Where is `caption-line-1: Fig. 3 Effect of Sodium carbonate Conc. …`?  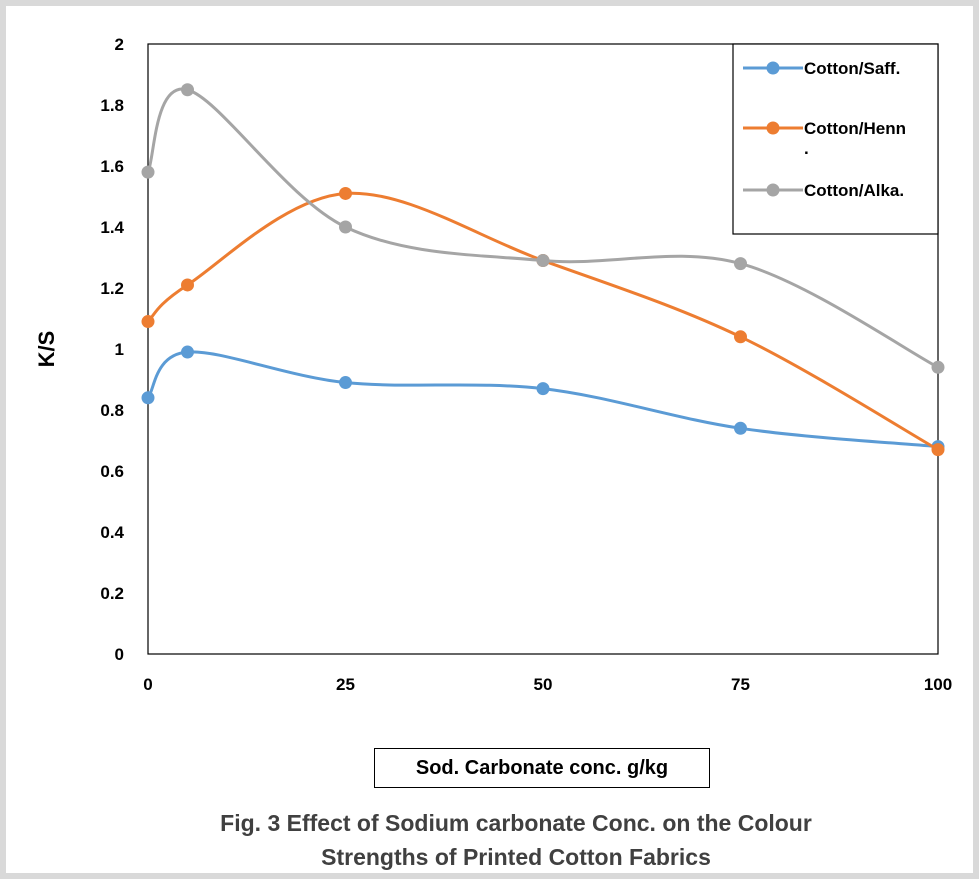
caption-line-1: Fig. 3 Effect of Sodium carbonate Conc. … is located at coordinates (516, 823).